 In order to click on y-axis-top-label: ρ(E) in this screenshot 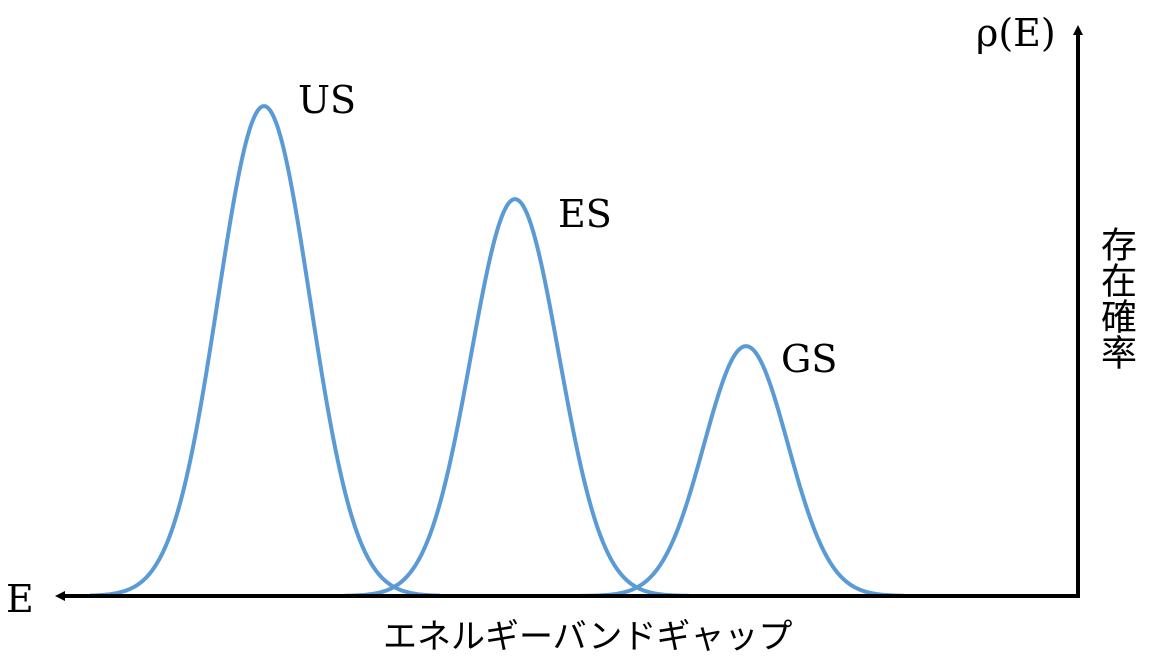, I will do `click(1016, 33)`.